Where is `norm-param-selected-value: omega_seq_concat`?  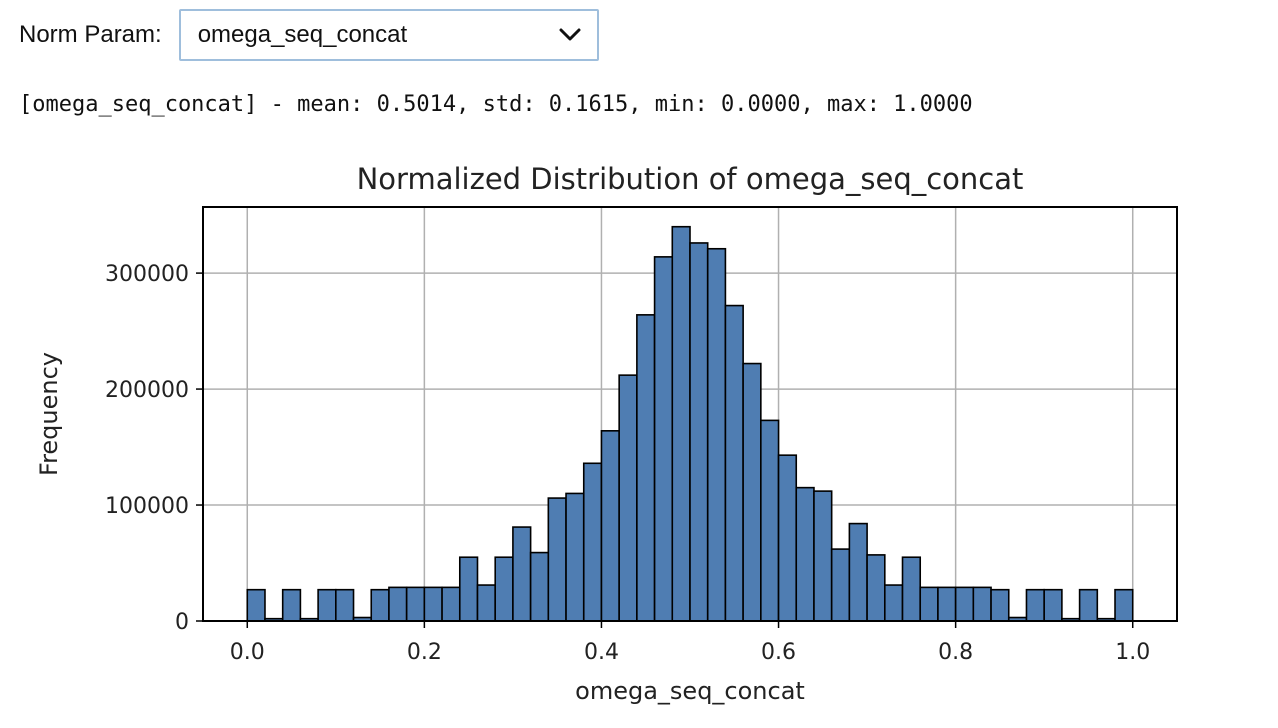
norm-param-selected-value: omega_seq_concat is located at coordinates (302, 34).